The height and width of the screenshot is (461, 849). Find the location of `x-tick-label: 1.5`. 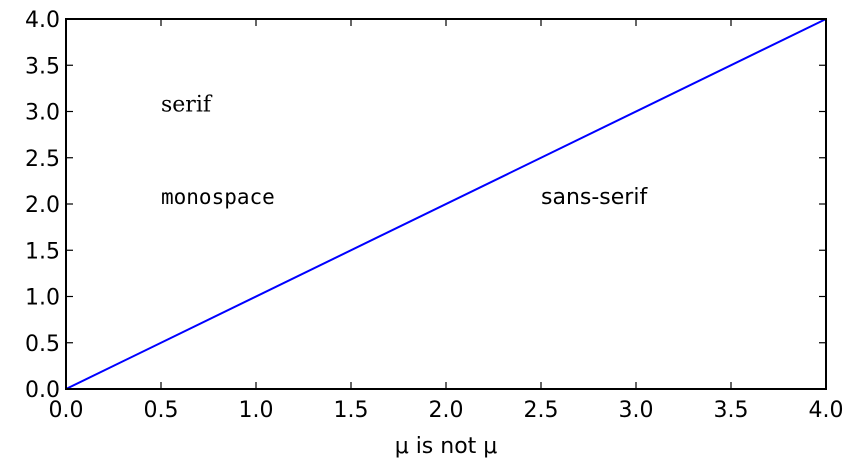

x-tick-label: 1.5 is located at coordinates (351, 410).